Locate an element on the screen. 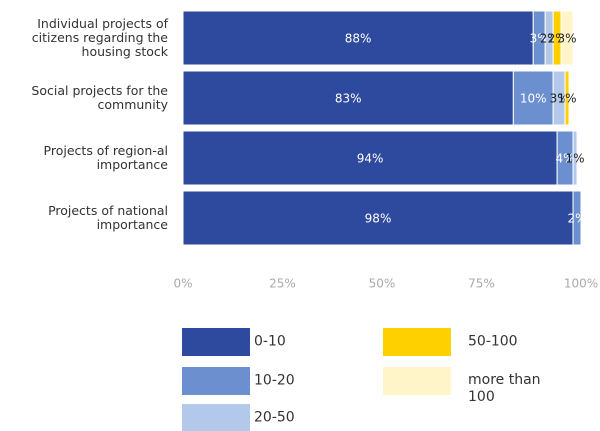 This screenshot has height=431, width=600. legend-label: 50-100 is located at coordinates (493, 341).